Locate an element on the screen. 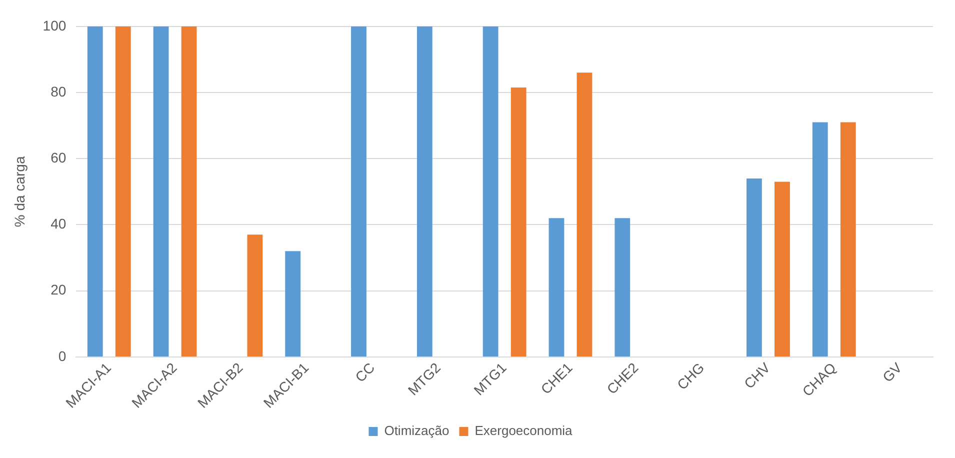  y-tick-label: 0 is located at coordinates (62, 356).